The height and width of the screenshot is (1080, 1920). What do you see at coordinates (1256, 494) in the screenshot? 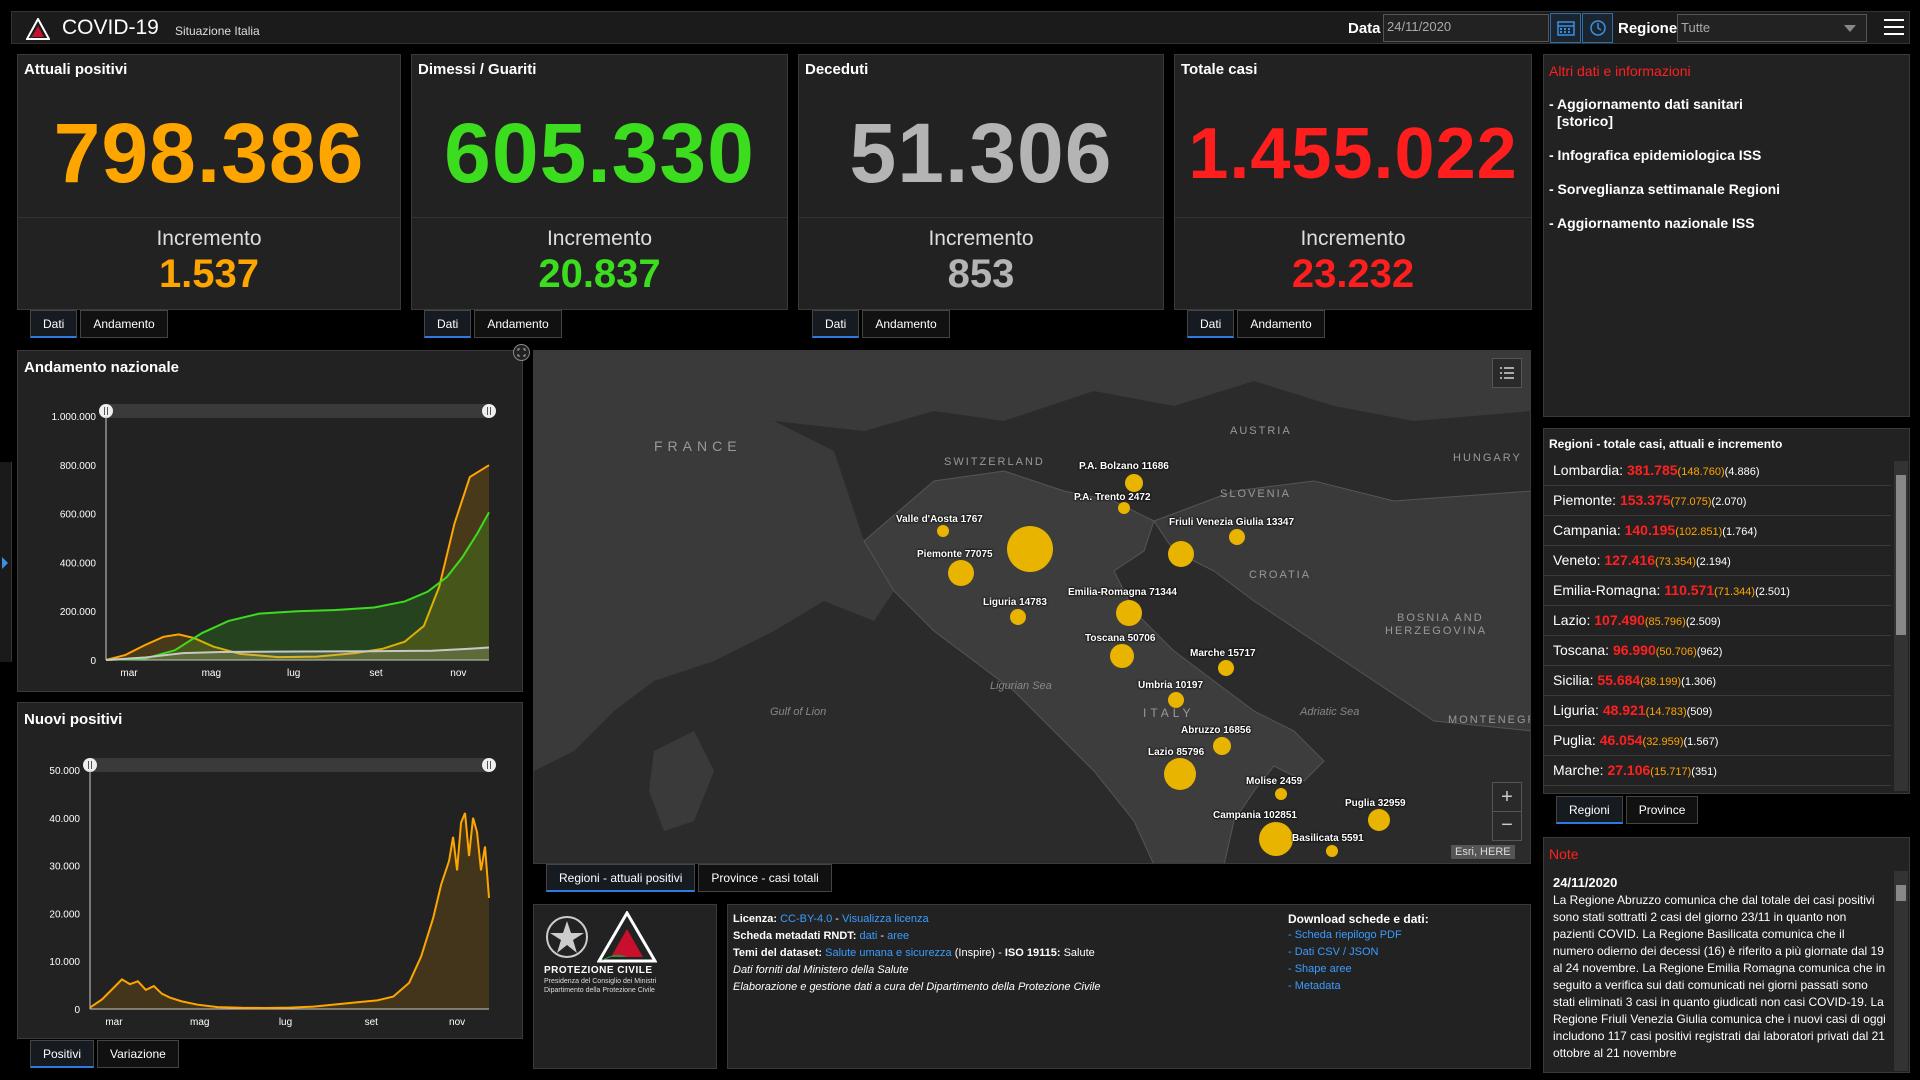
I see `map-label-slovenia: SLOVENIA` at bounding box center [1256, 494].